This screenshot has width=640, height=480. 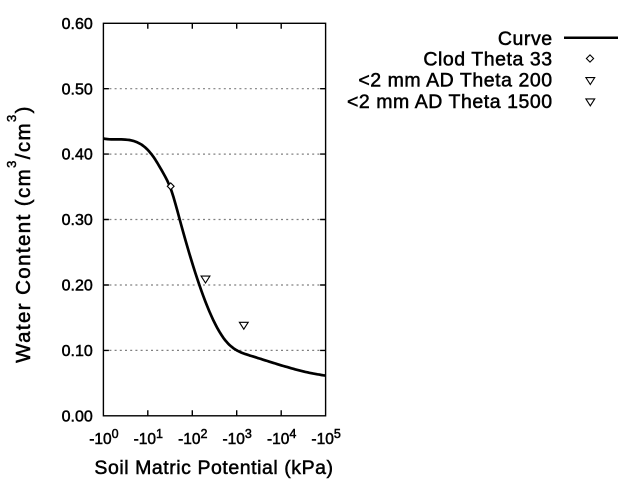 I want to click on svg-text: <2 mm AD Theta 1500, so click(x=450, y=102).